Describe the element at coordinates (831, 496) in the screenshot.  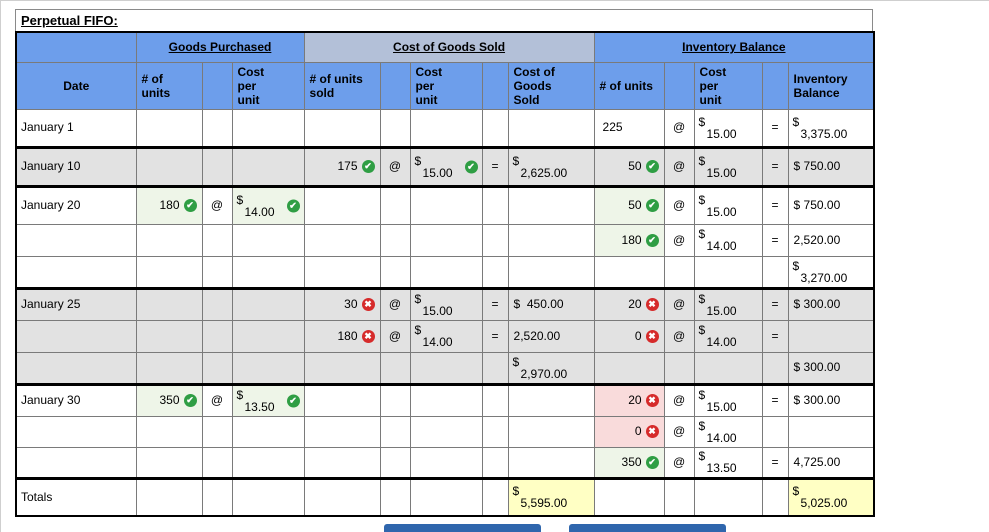
I see `cell-amt: $5,025.00` at that location.